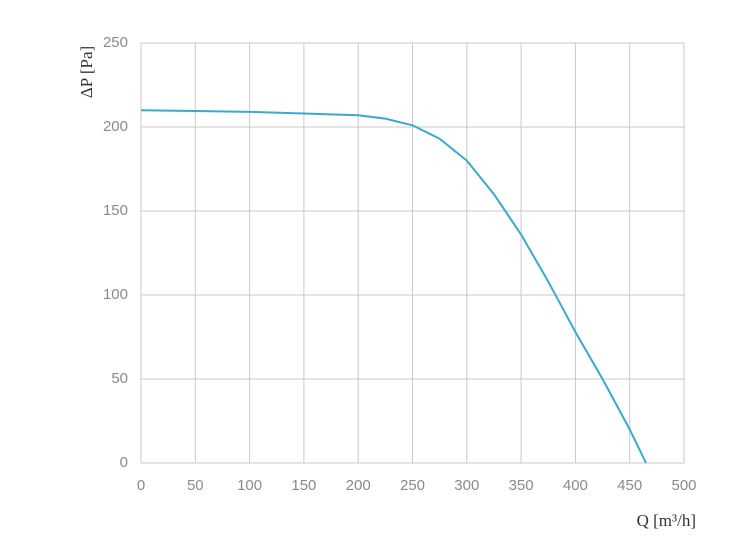 This screenshot has width=750, height=550. Describe the element at coordinates (124, 462) in the screenshot. I see `y-tick-label: 0` at that location.